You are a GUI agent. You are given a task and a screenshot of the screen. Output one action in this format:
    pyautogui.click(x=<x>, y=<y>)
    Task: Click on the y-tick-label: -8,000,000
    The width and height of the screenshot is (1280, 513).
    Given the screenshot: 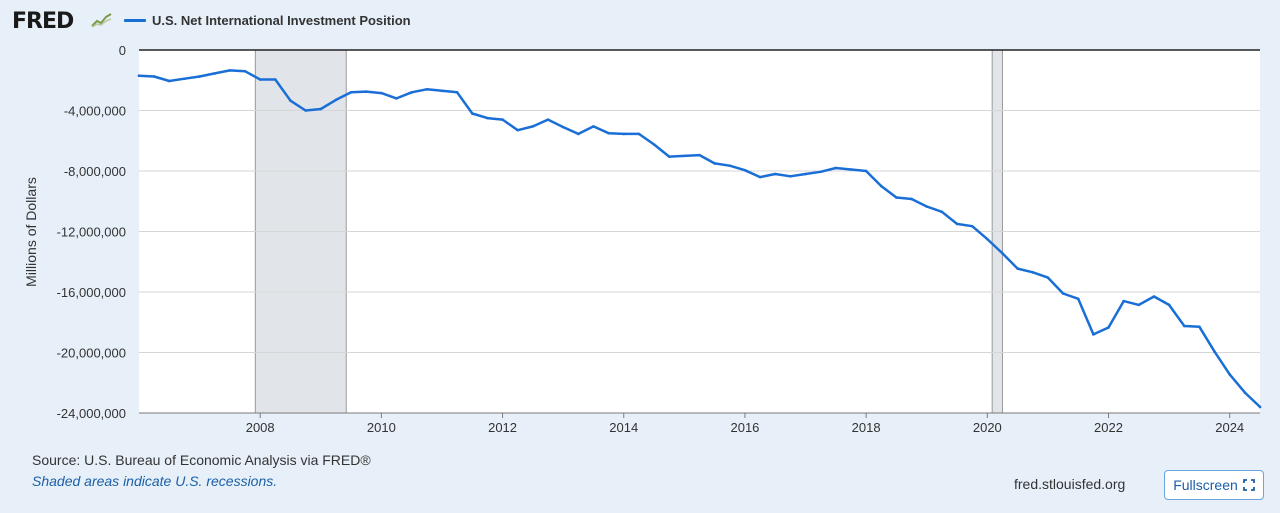 What is the action you would take?
    pyautogui.click(x=95, y=171)
    